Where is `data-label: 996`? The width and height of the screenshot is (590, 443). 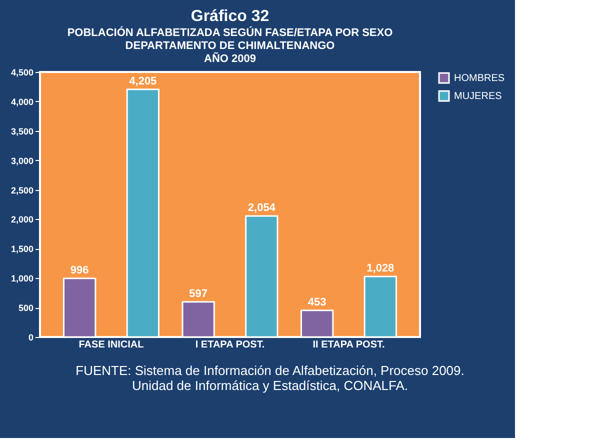 data-label: 996 is located at coordinates (79, 270).